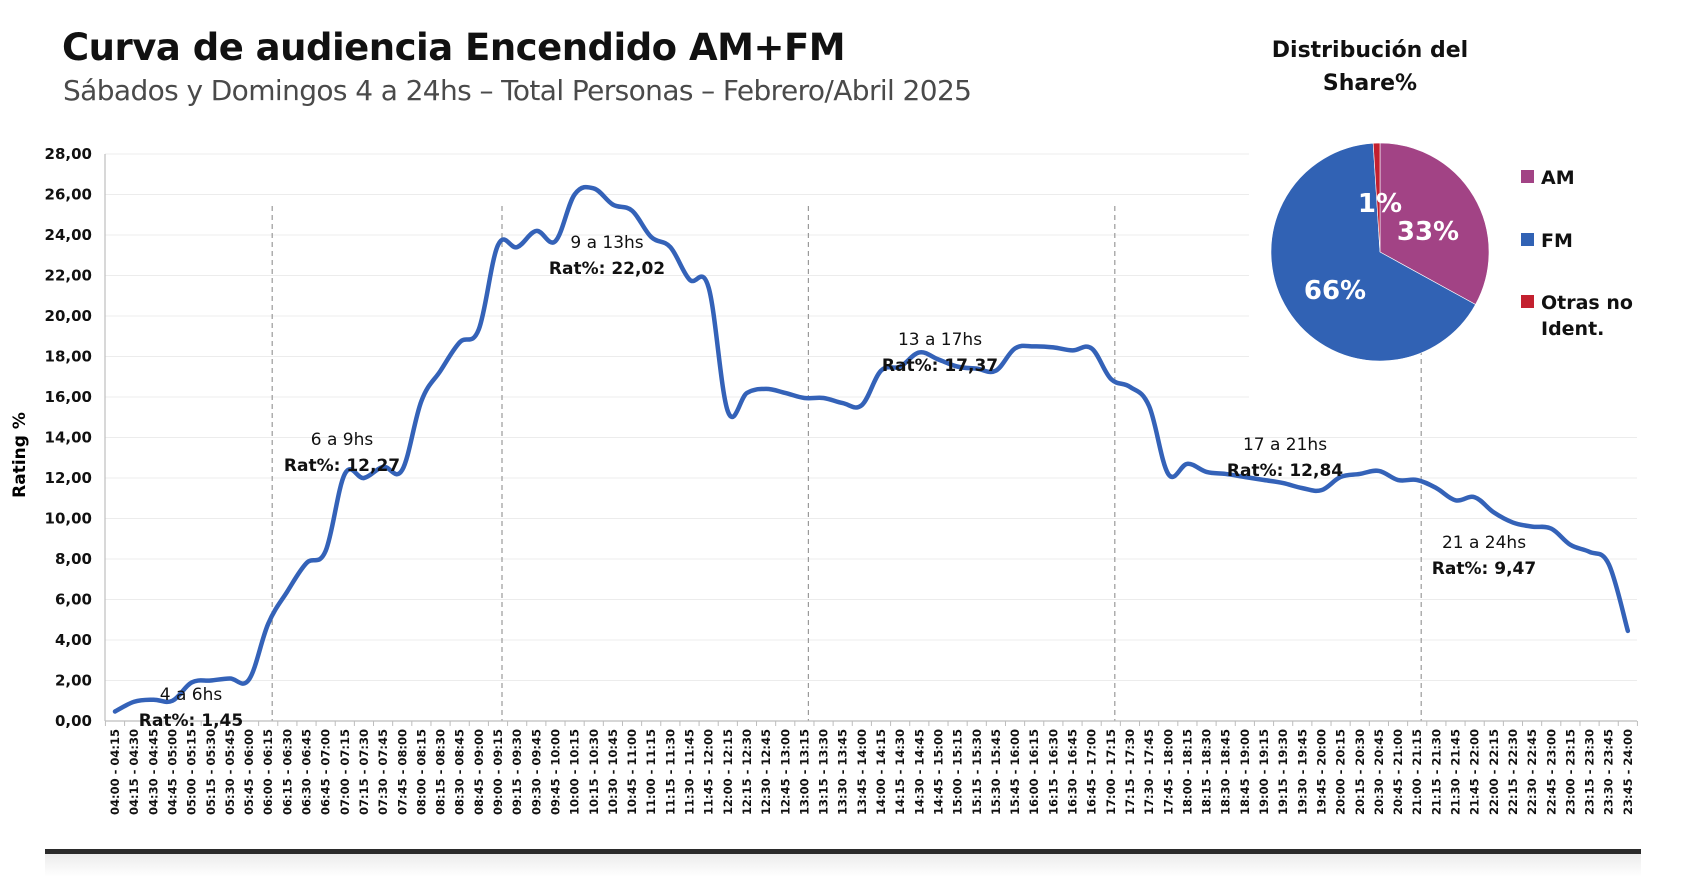 The height and width of the screenshot is (877, 1691). Describe the element at coordinates (575, 772) in the screenshot. I see `x-tick-label: 10:00 - 10:15` at that location.